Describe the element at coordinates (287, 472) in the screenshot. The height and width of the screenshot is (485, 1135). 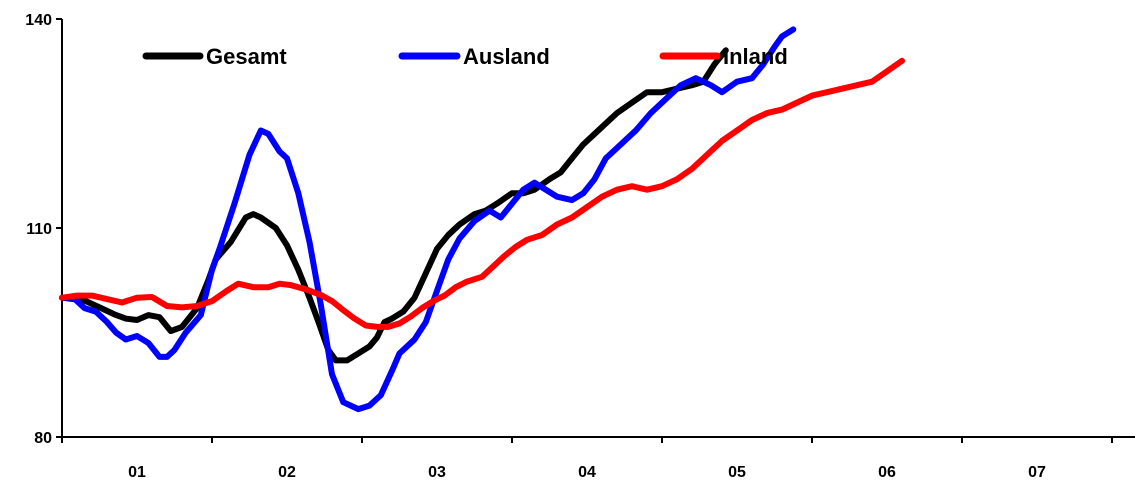
I see `x-tick-label: 02` at that location.